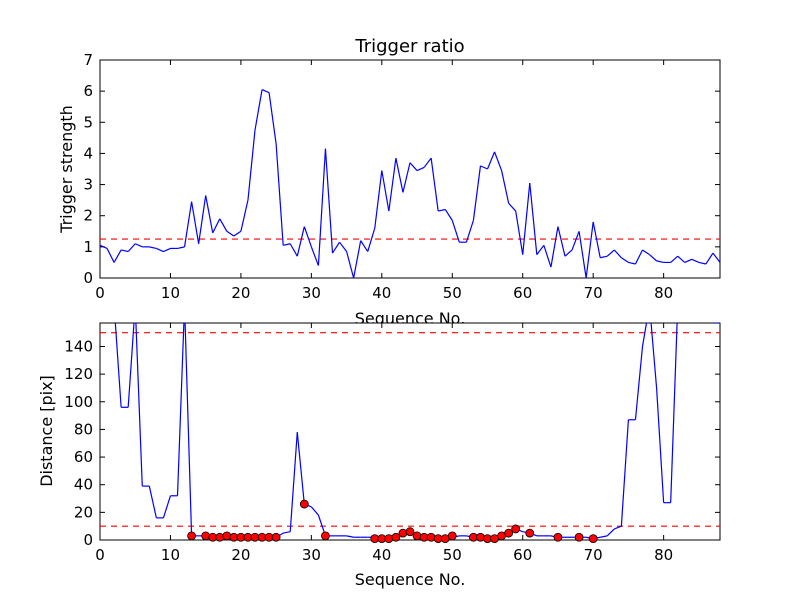  Describe the element at coordinates (452, 555) in the screenshot. I see `x-tick-label: 50` at that location.